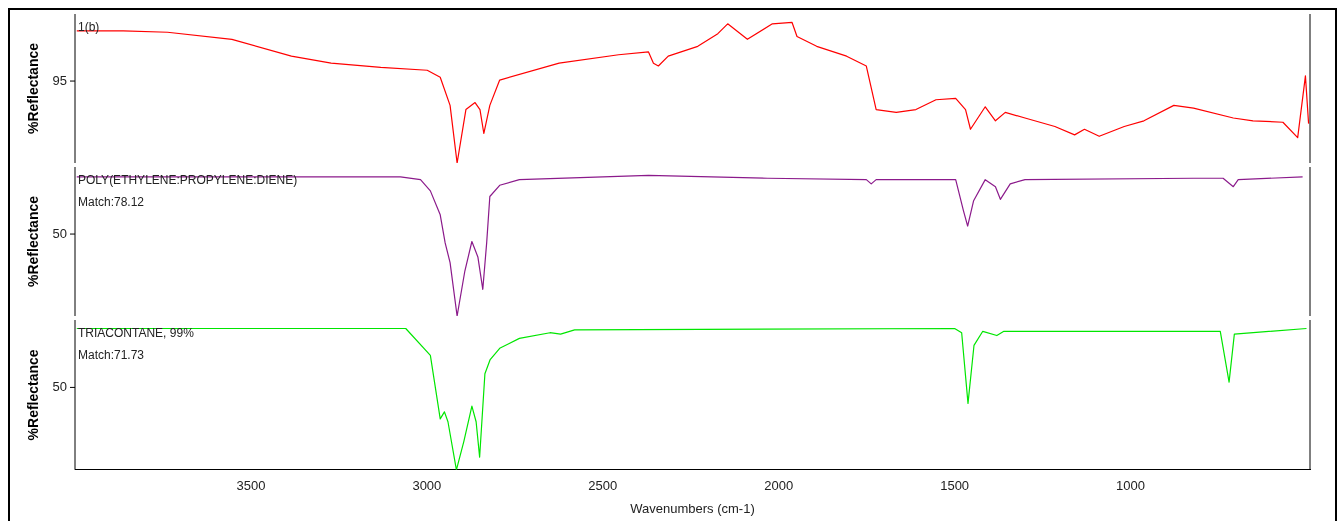 The width and height of the screenshot is (1343, 521). Describe the element at coordinates (955, 486) in the screenshot. I see `x-tick-label: 1500` at that location.